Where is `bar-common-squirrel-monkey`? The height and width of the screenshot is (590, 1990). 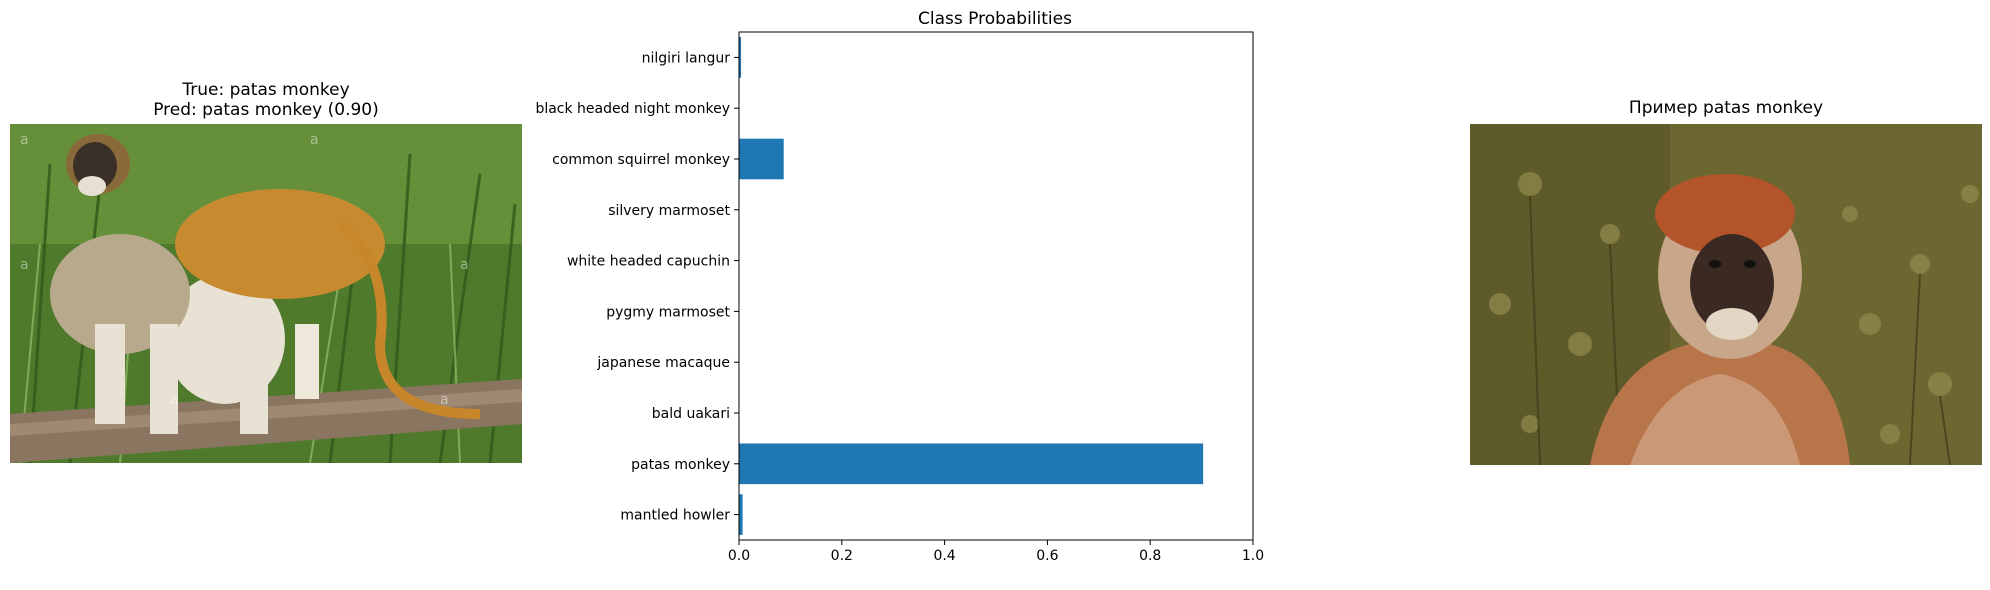 bar-common-squirrel-monkey is located at coordinates (761, 159).